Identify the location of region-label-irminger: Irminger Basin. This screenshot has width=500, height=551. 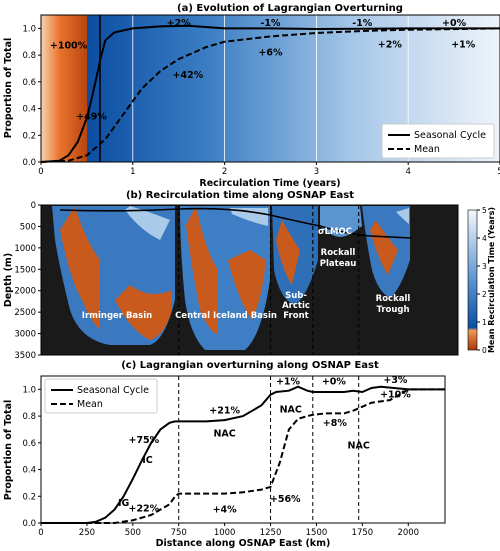
(117, 316).